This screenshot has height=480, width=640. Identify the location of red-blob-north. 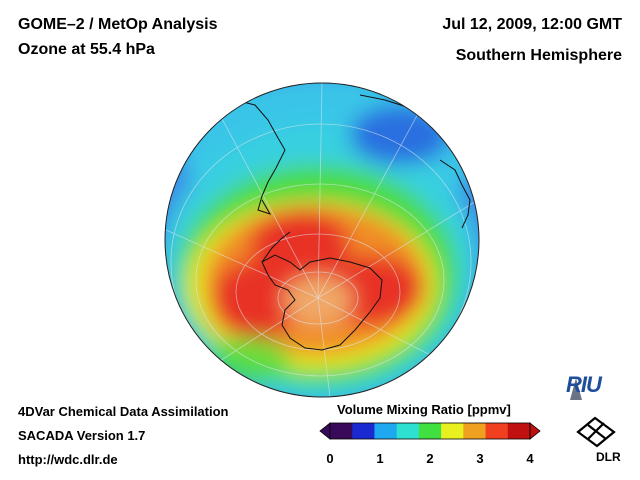
(300, 245).